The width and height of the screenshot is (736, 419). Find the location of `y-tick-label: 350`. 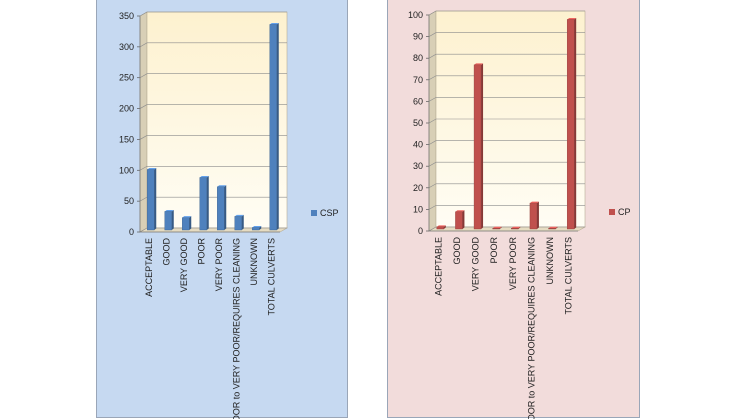

y-tick-label: 350 is located at coordinates (126, 16).